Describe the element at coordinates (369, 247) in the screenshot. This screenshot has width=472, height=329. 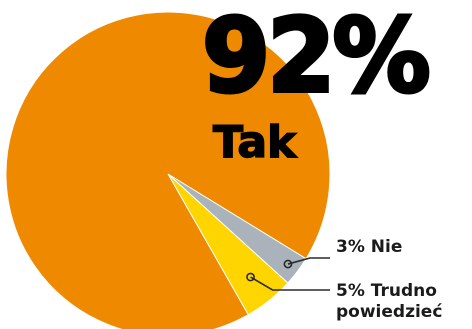
I see `annotation-nie: 3% Nie` at that location.